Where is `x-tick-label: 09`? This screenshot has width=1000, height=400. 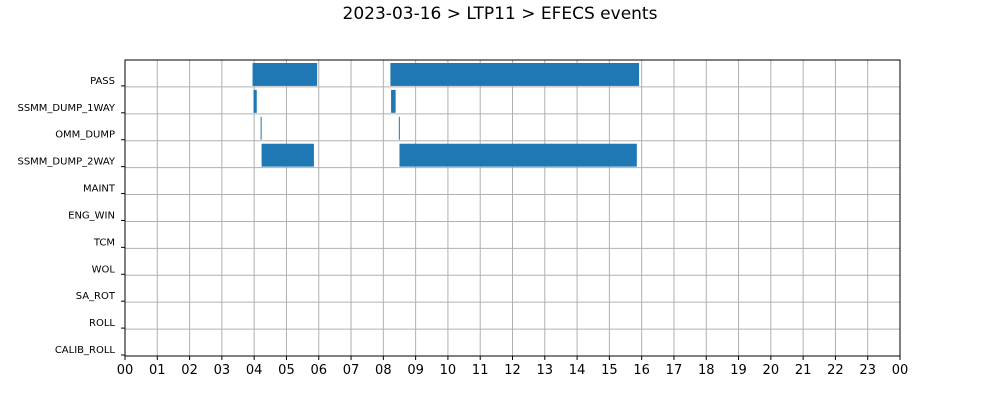
x-tick-label: 09 is located at coordinates (415, 370).